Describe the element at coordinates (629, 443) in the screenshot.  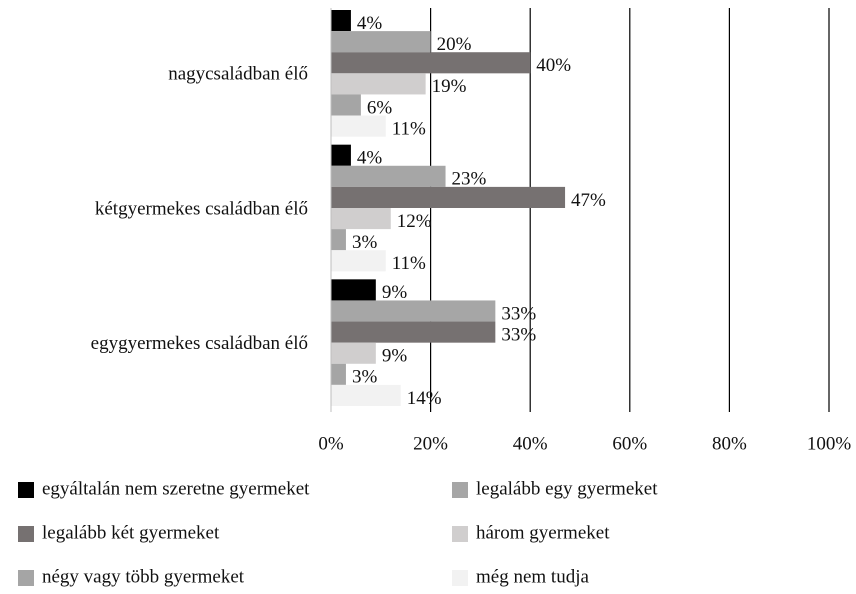
I see `x-tick-label: 60%` at that location.